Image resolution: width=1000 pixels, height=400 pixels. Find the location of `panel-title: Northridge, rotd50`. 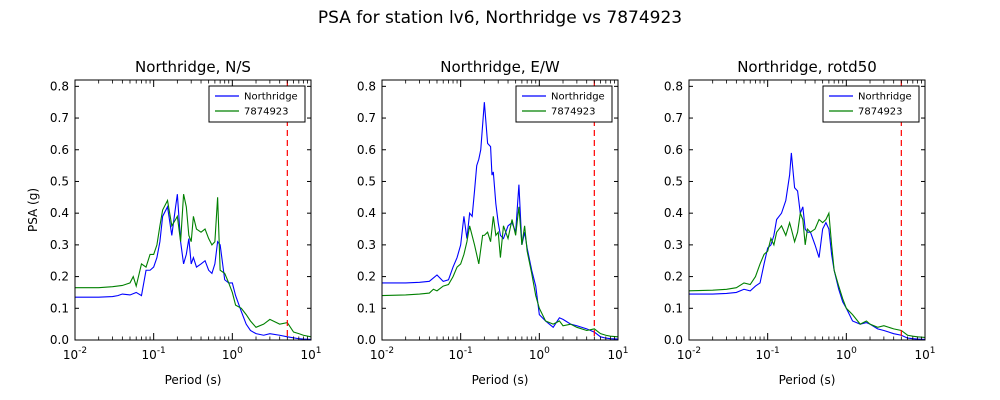

panel-title: Northridge, rotd50 is located at coordinates (807, 67).